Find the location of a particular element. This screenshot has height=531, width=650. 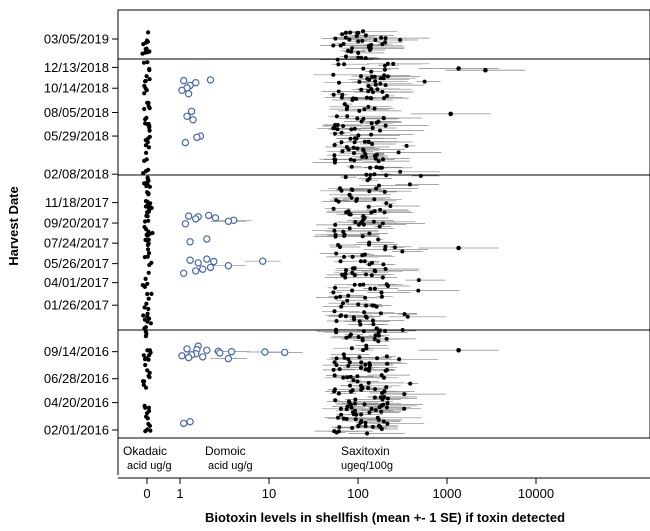

cat-unit-okadaic: acid ug/g is located at coordinates (149, 466).